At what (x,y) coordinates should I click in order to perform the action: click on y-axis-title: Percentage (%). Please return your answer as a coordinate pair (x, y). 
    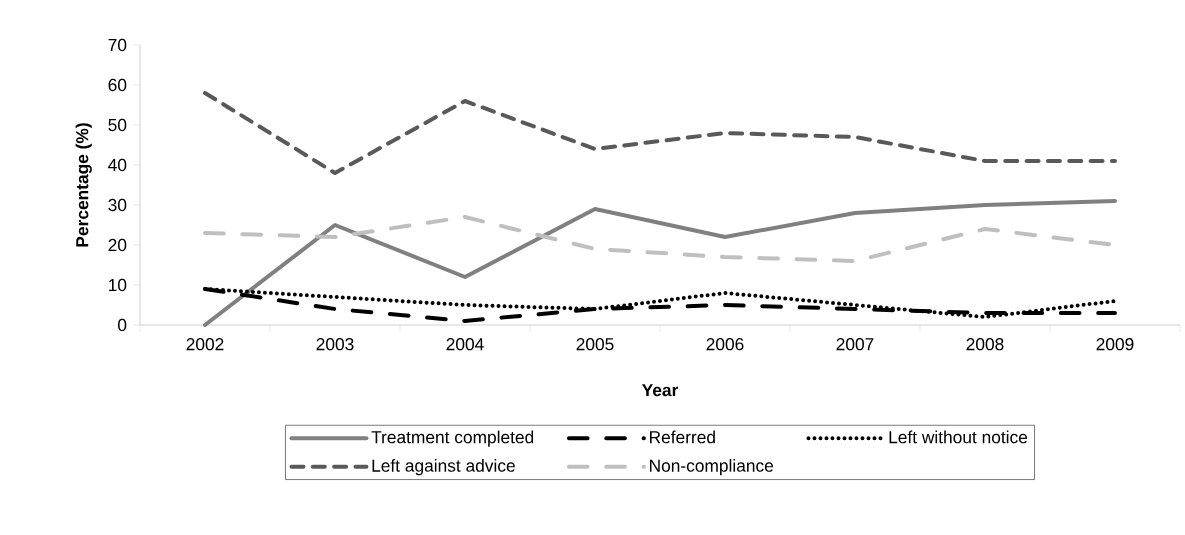
    Looking at the image, I should click on (83, 185).